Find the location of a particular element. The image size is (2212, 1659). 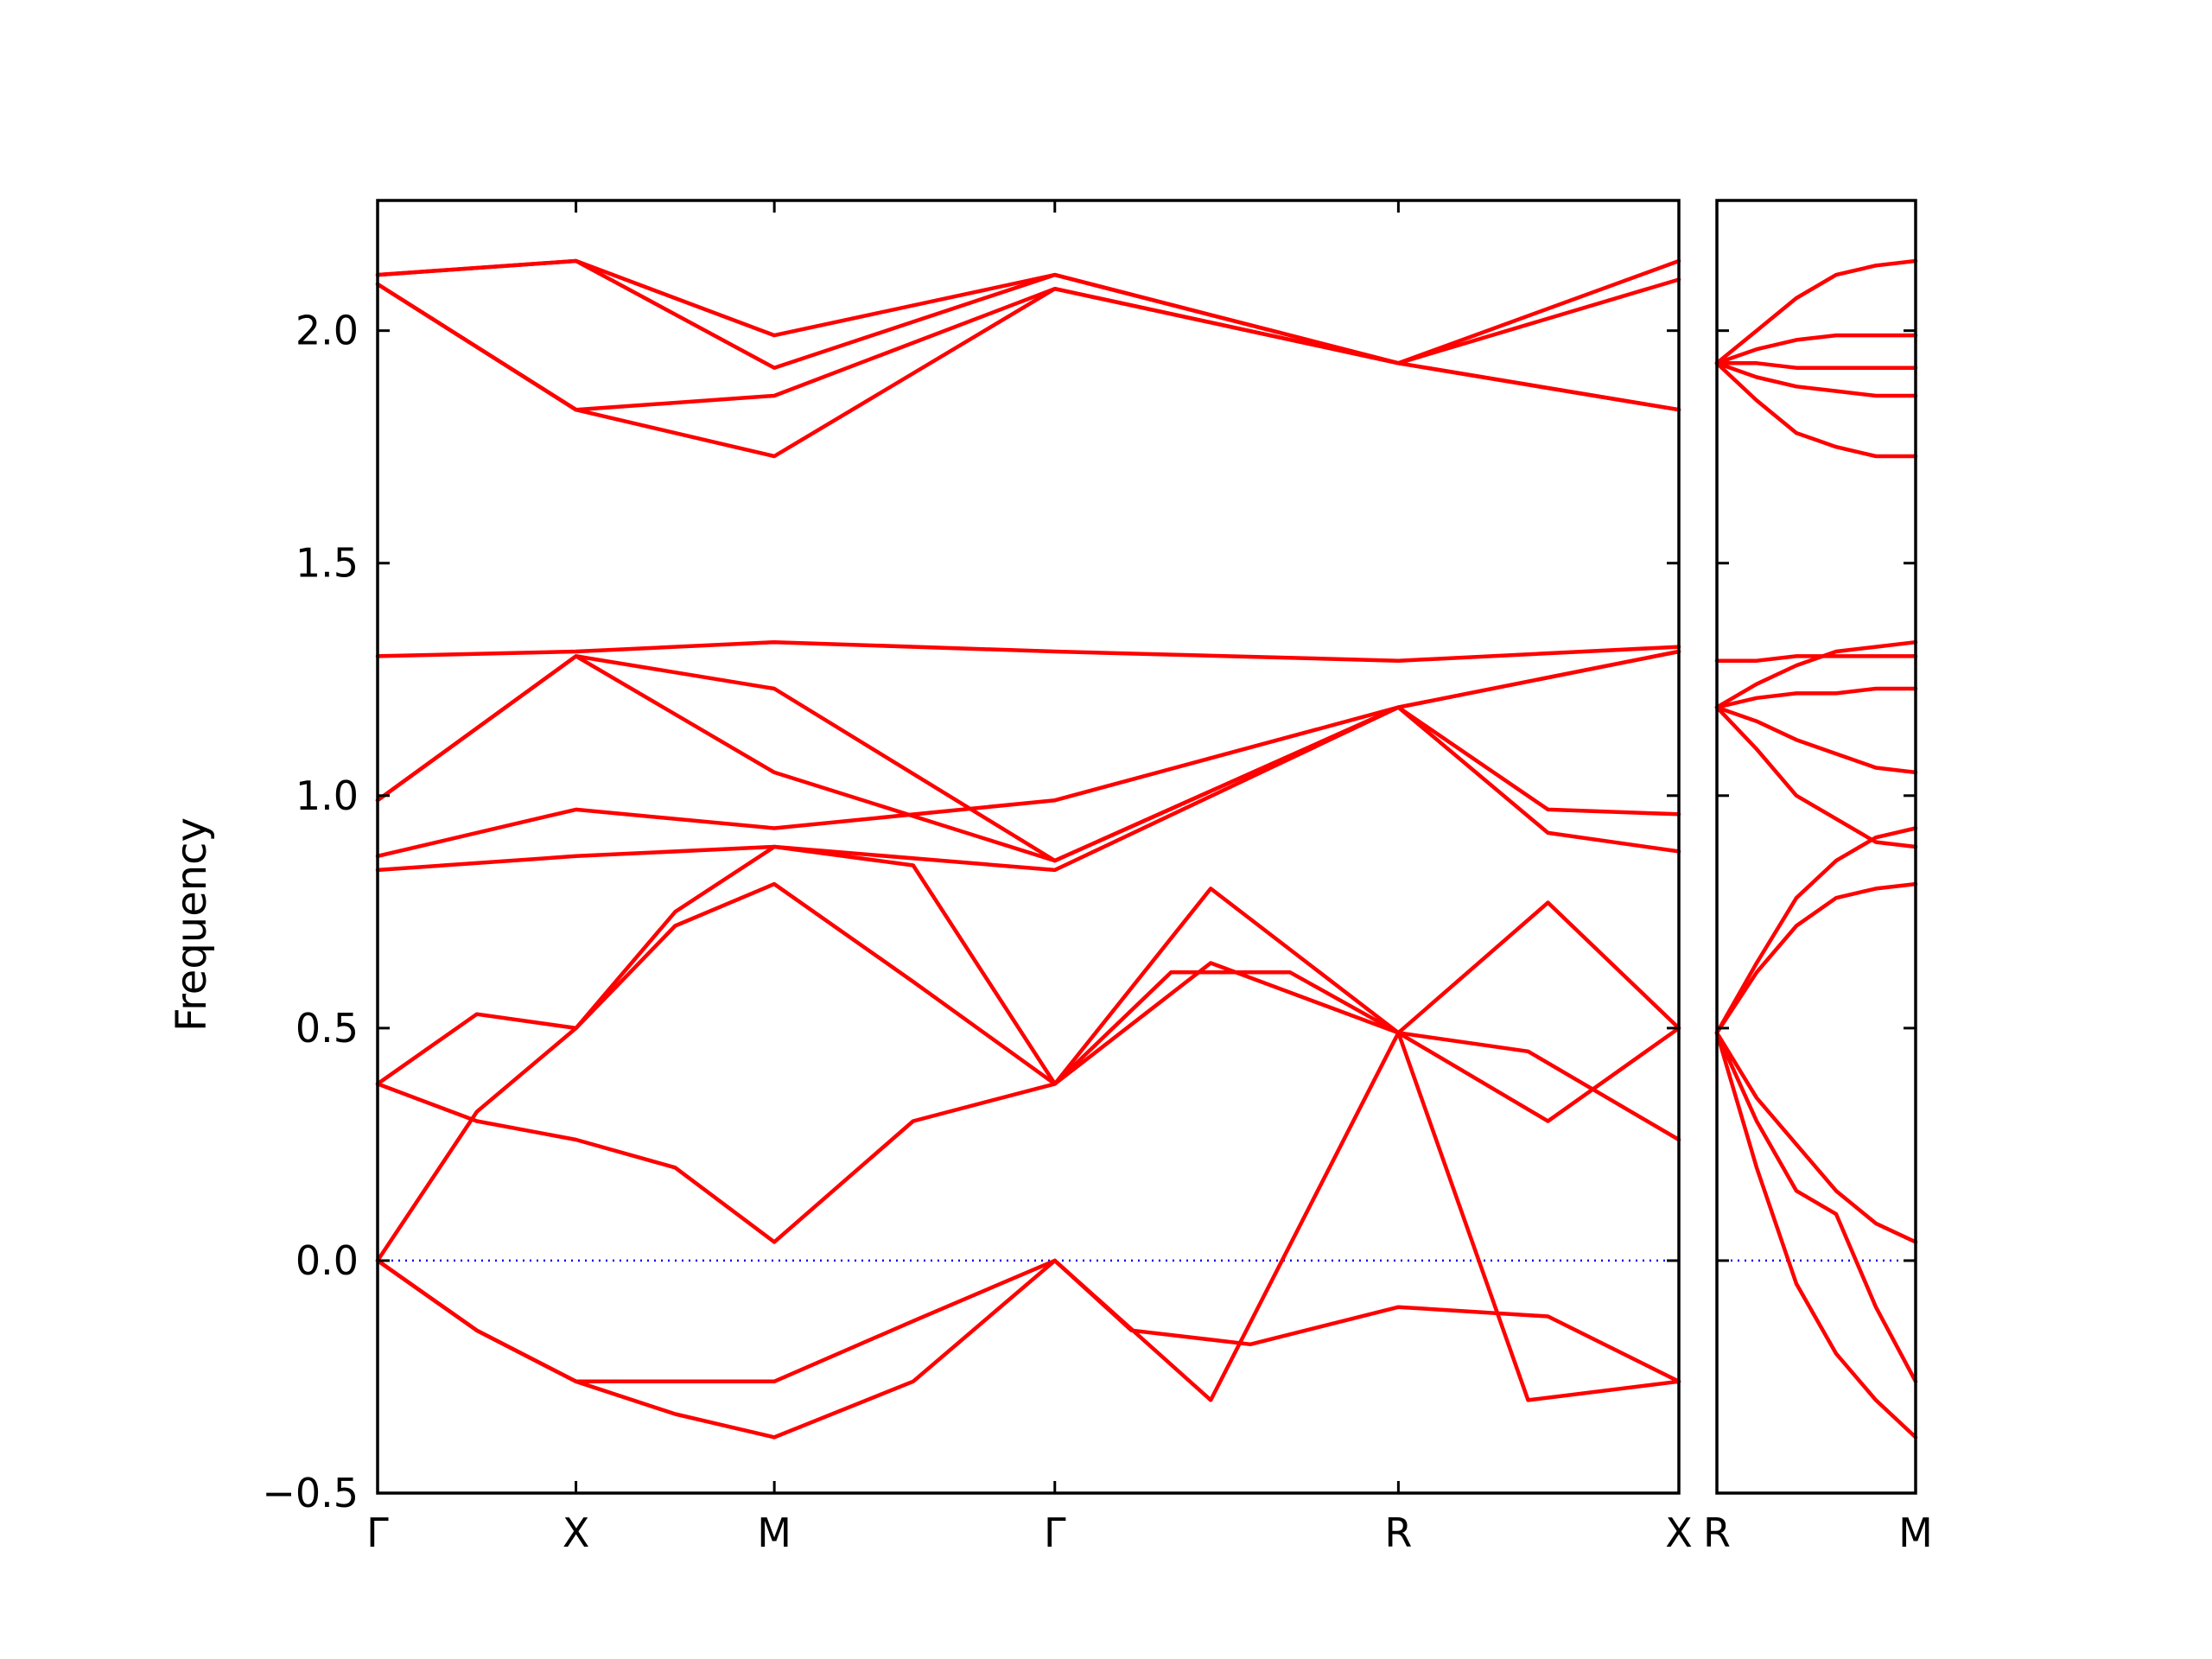

y-tick-label: 1.0 is located at coordinates (327, 795).